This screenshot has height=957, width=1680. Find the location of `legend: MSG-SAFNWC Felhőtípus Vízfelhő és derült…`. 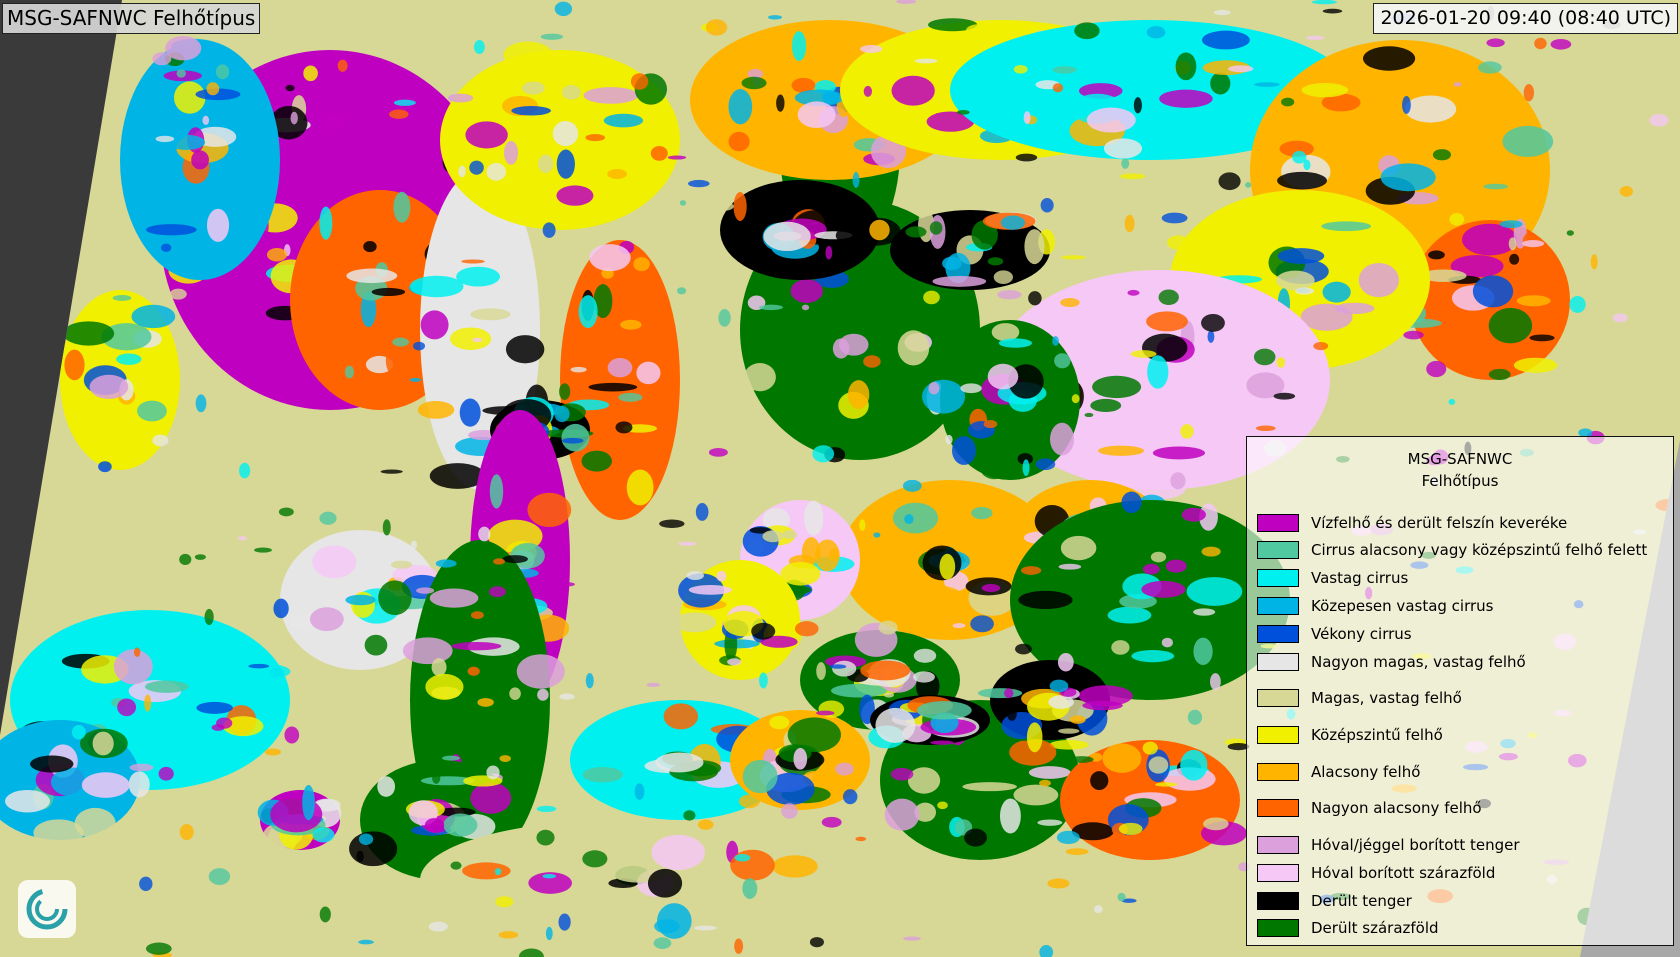

legend: MSG-SAFNWC Felhőtípus Vízfelhő és derült… is located at coordinates (1460, 691).